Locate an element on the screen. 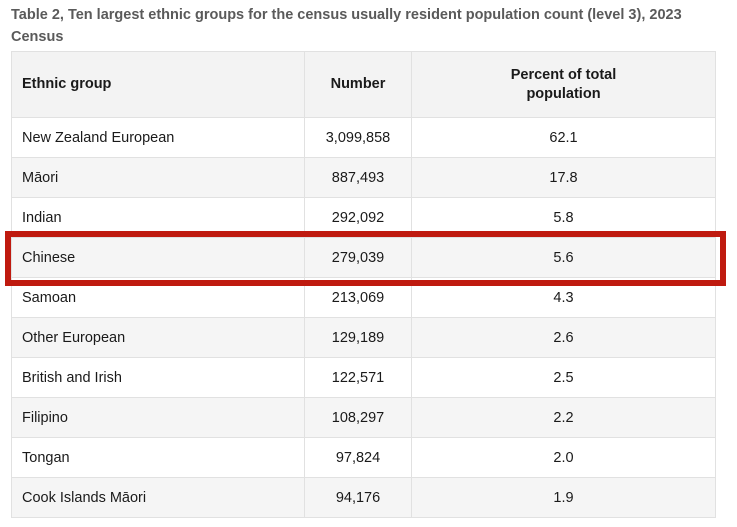 The height and width of the screenshot is (527, 737). cell-percent: 5.6 is located at coordinates (563, 257).